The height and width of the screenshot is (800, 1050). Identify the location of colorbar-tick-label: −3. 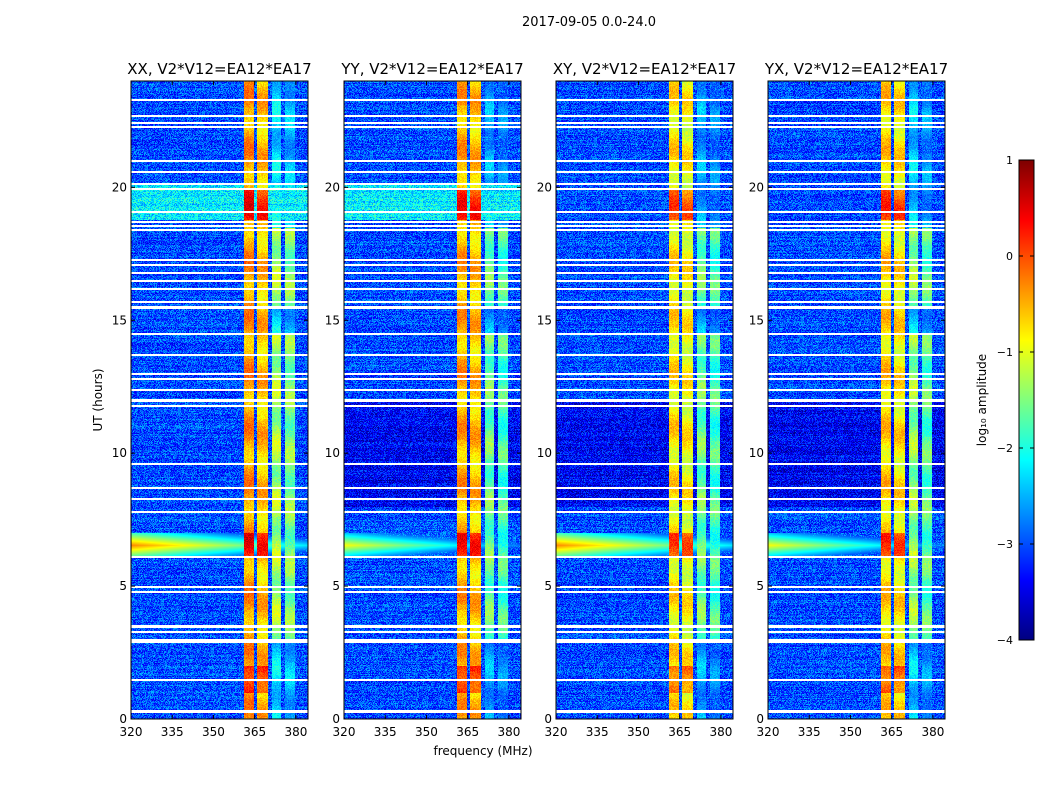
(1005, 544).